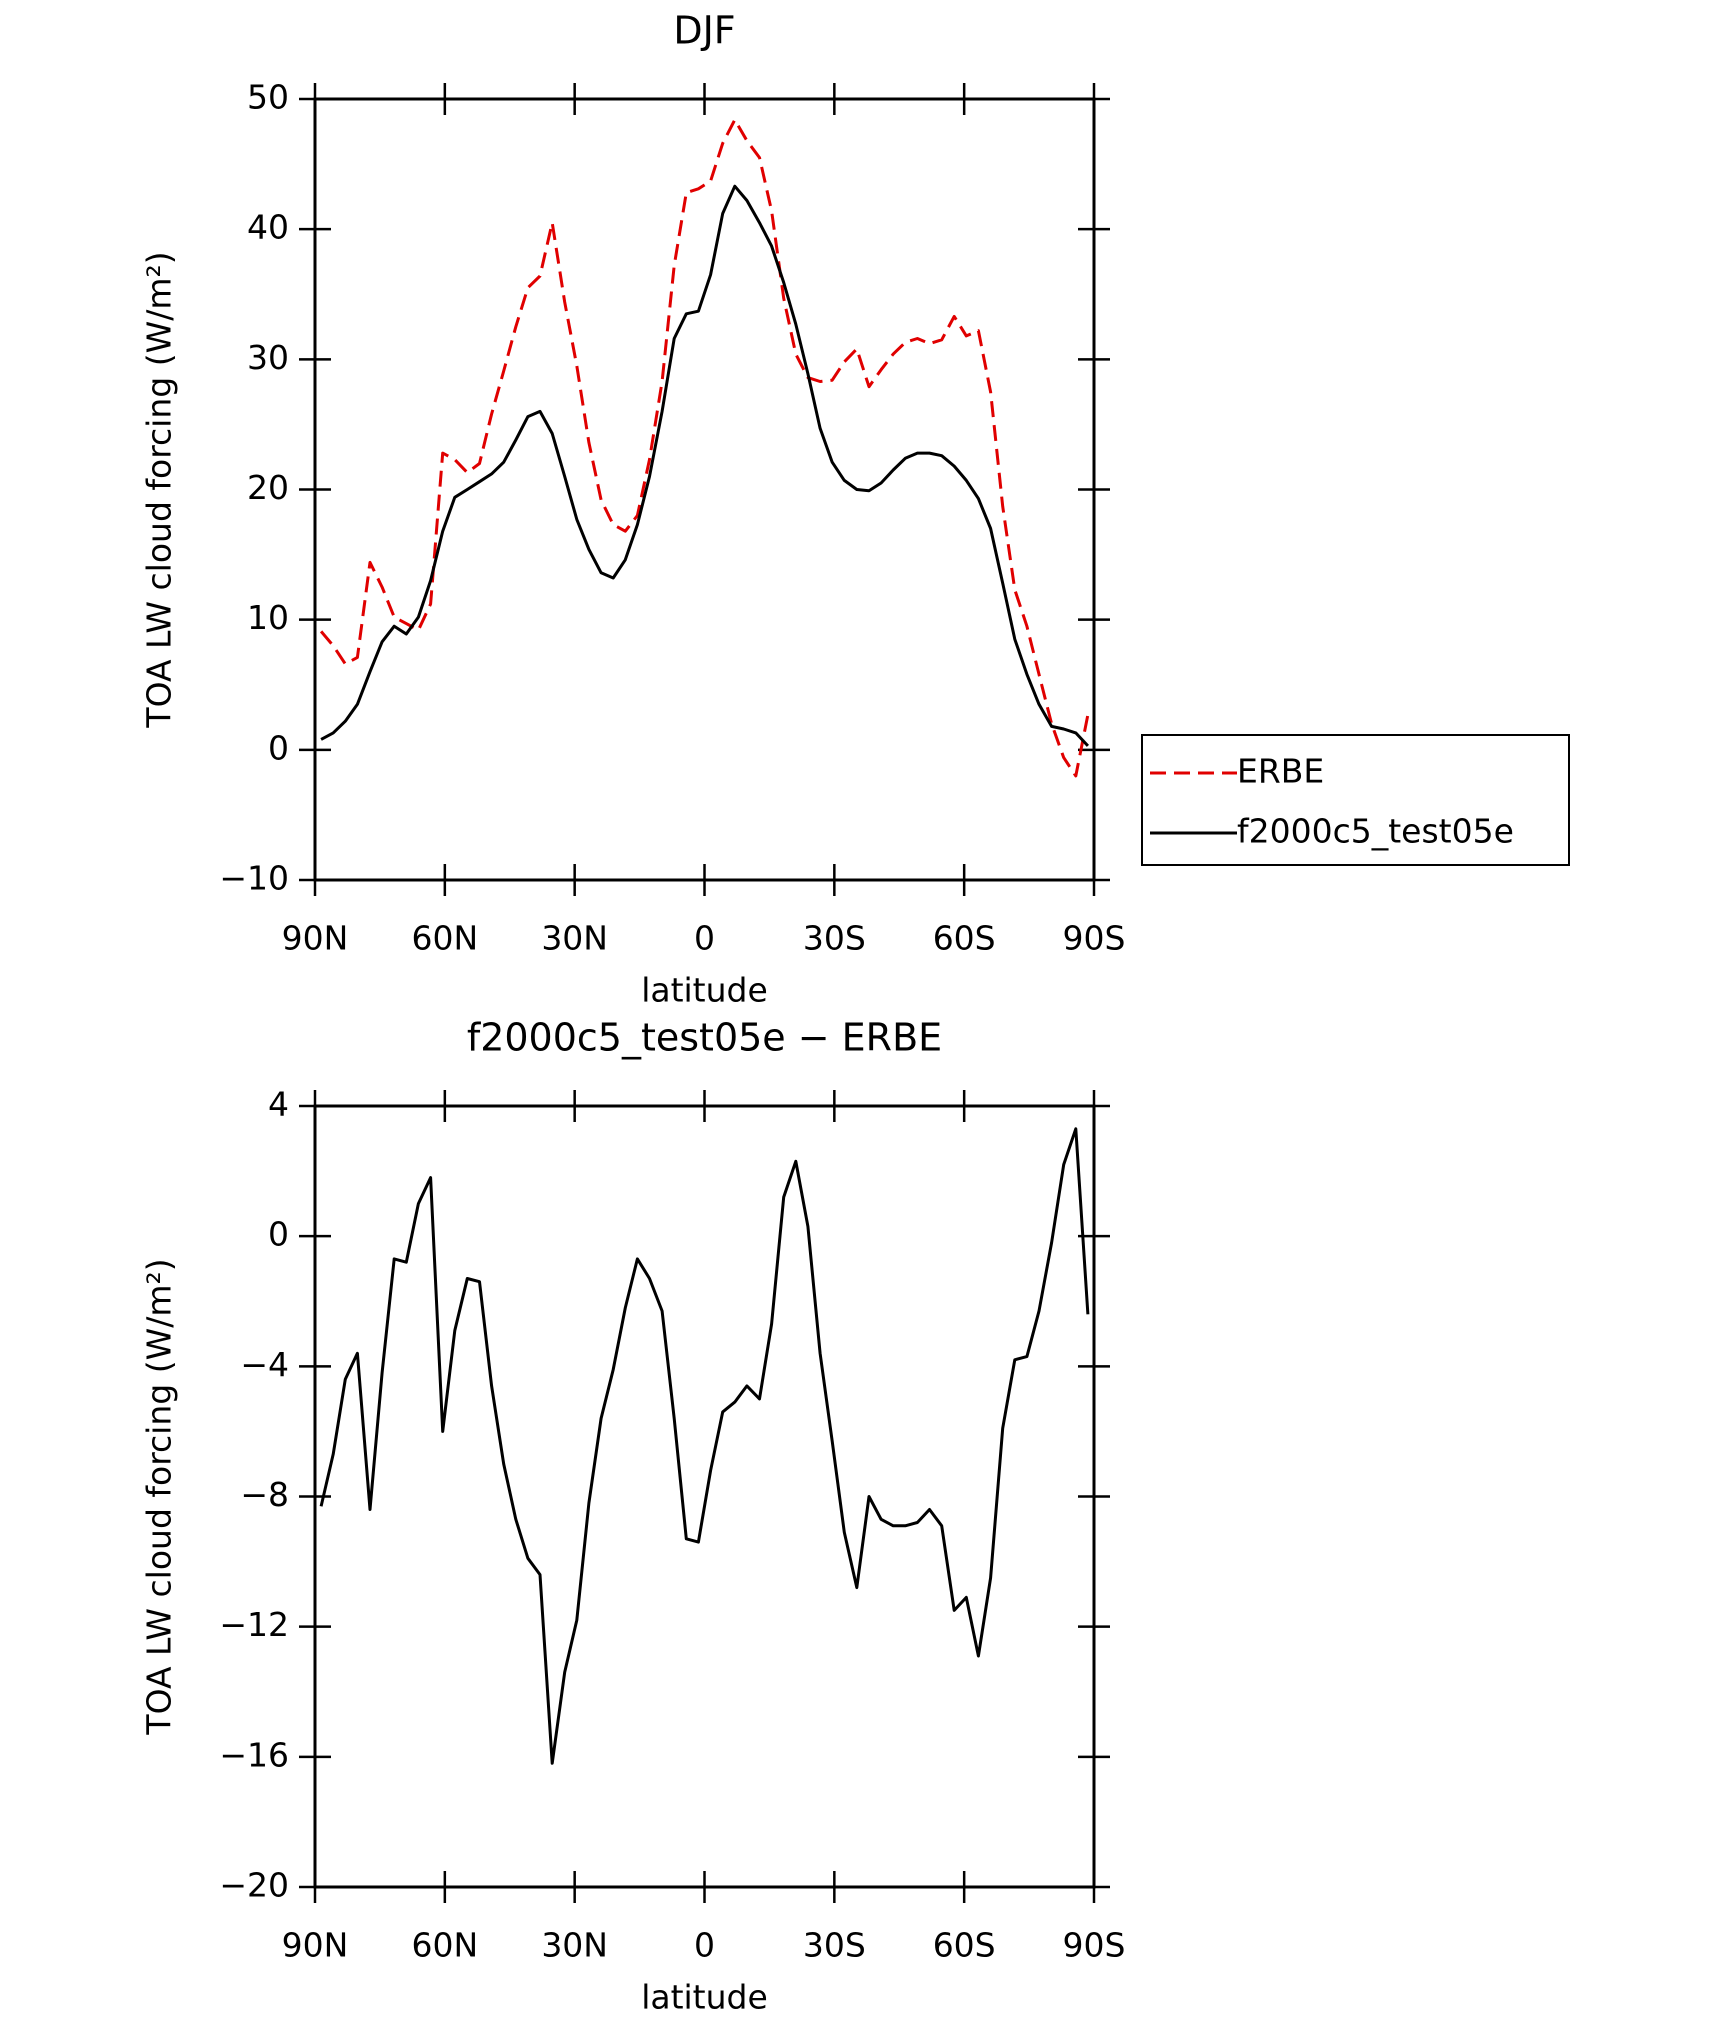 The height and width of the screenshot is (2021, 1710). What do you see at coordinates (268, 227) in the screenshot?
I see `y-tick-label: 40` at bounding box center [268, 227].